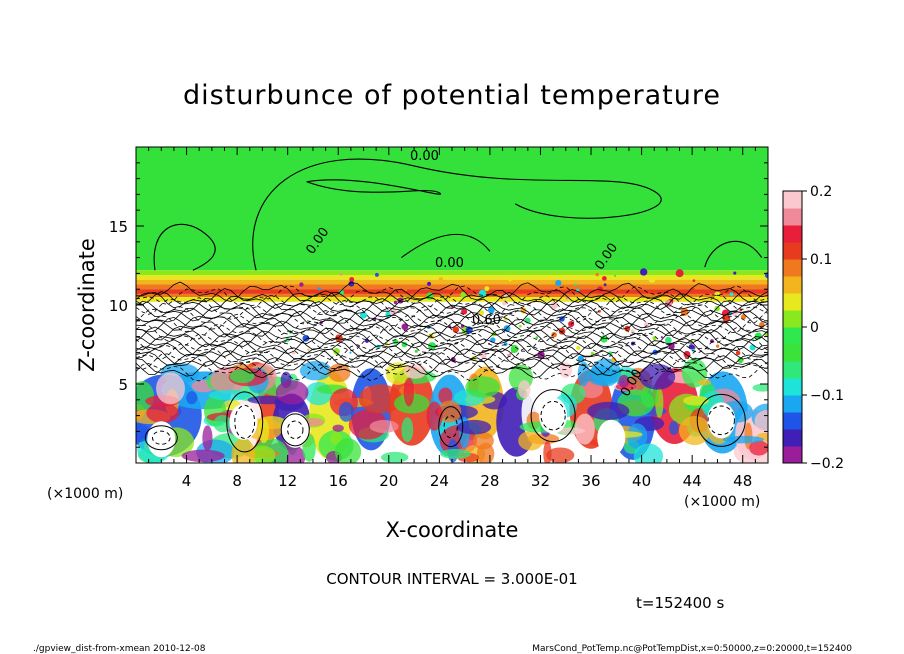  What do you see at coordinates (827, 464) in the screenshot?
I see `colorbar-tick-label: −0.2` at bounding box center [827, 464].